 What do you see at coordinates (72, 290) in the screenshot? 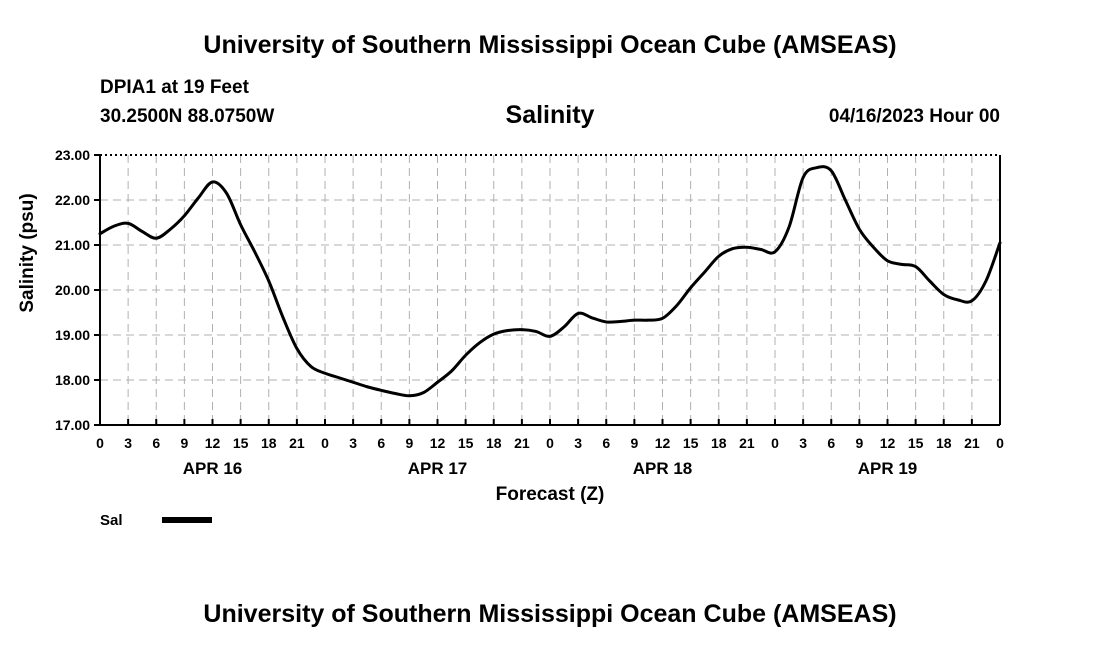
I see `y-tick-label: 20.00` at bounding box center [72, 290].